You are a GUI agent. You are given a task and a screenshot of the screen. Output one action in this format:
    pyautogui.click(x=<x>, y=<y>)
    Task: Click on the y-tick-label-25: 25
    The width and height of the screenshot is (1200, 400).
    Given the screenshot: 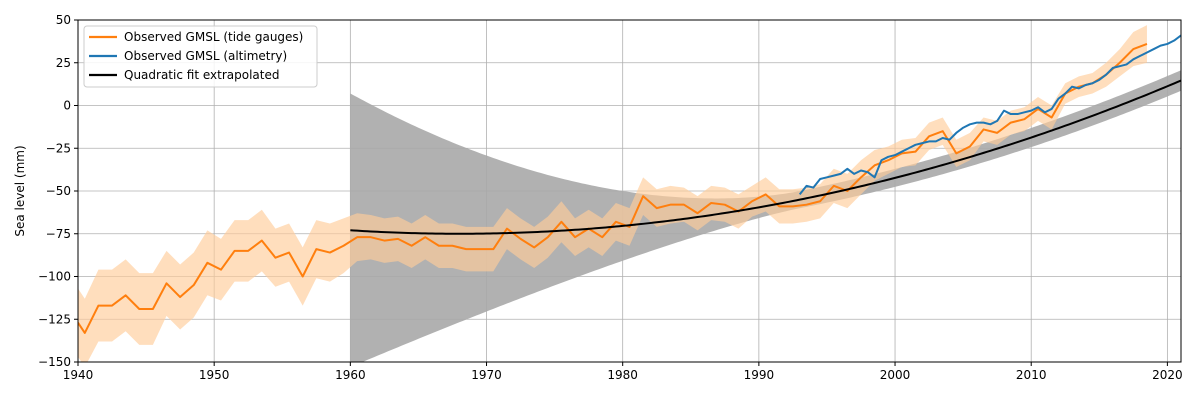 What is the action you would take?
    pyautogui.click(x=63, y=63)
    